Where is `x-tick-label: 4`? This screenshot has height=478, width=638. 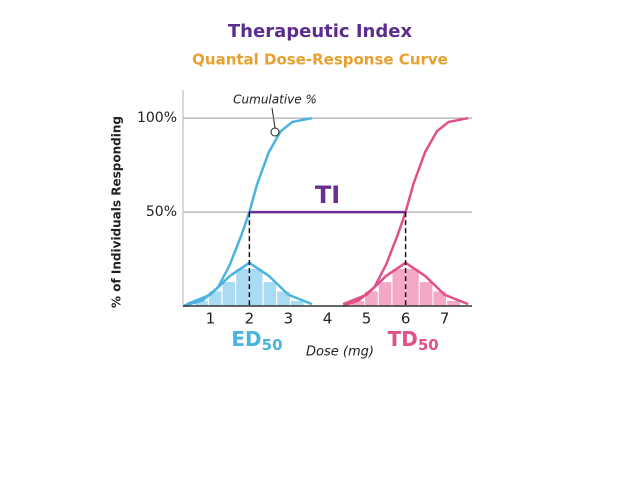 x-tick-label: 4 is located at coordinates (328, 319).